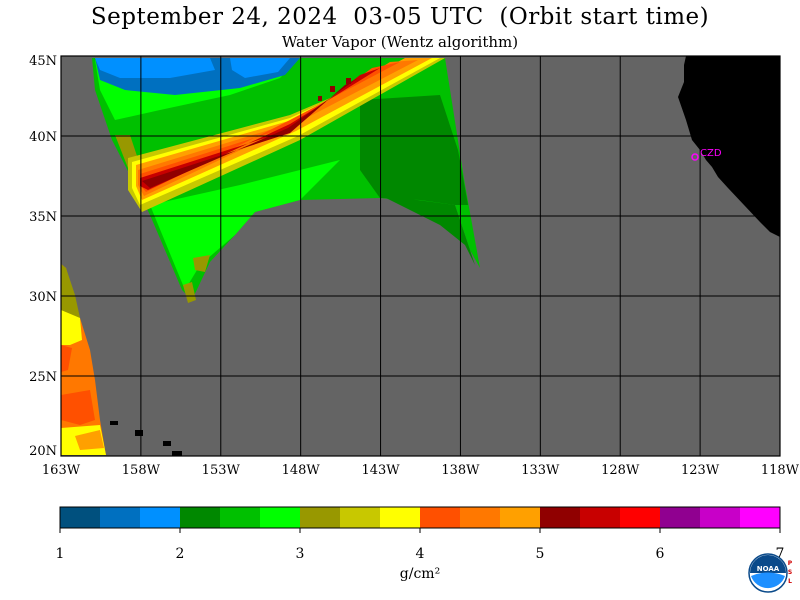 This screenshot has width=800, height=600. I want to click on longitude-label: 118W, so click(780, 470).